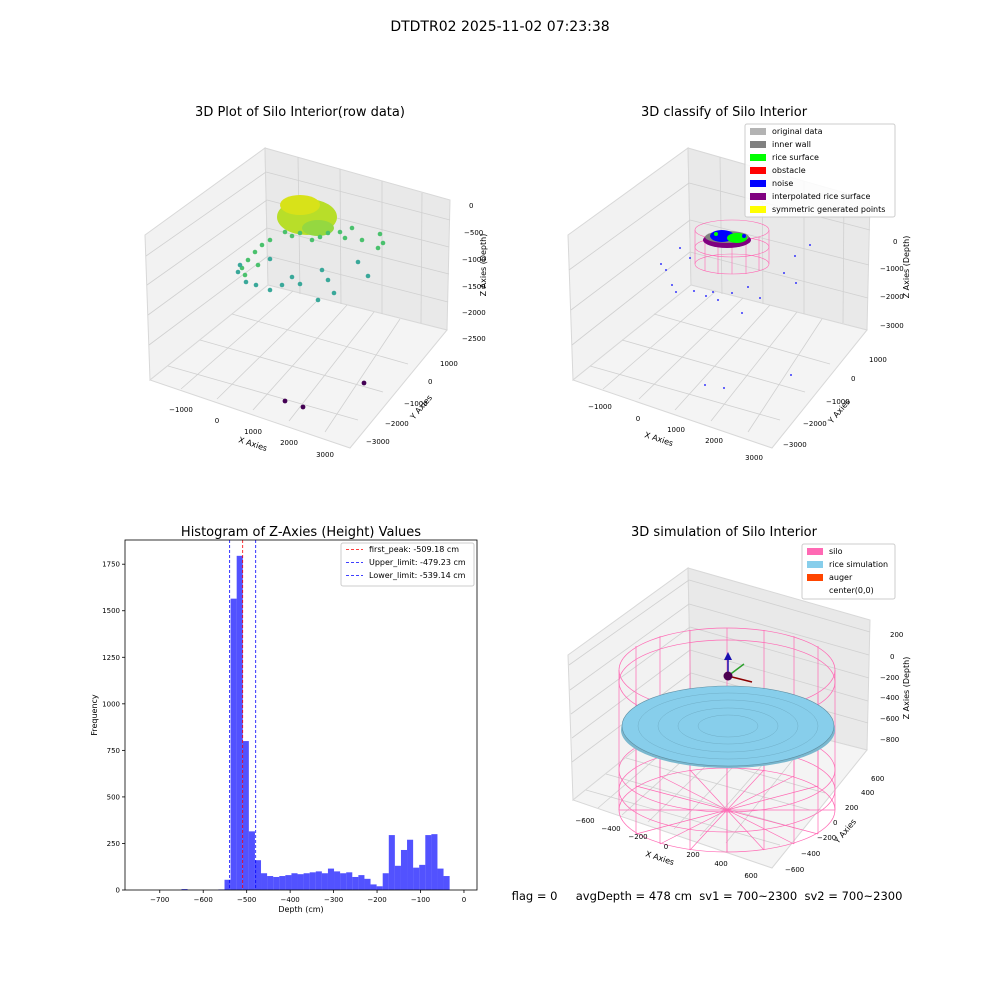 The height and width of the screenshot is (1000, 1000). I want to click on legend-label-inner-wall: inner wall, so click(791, 144).